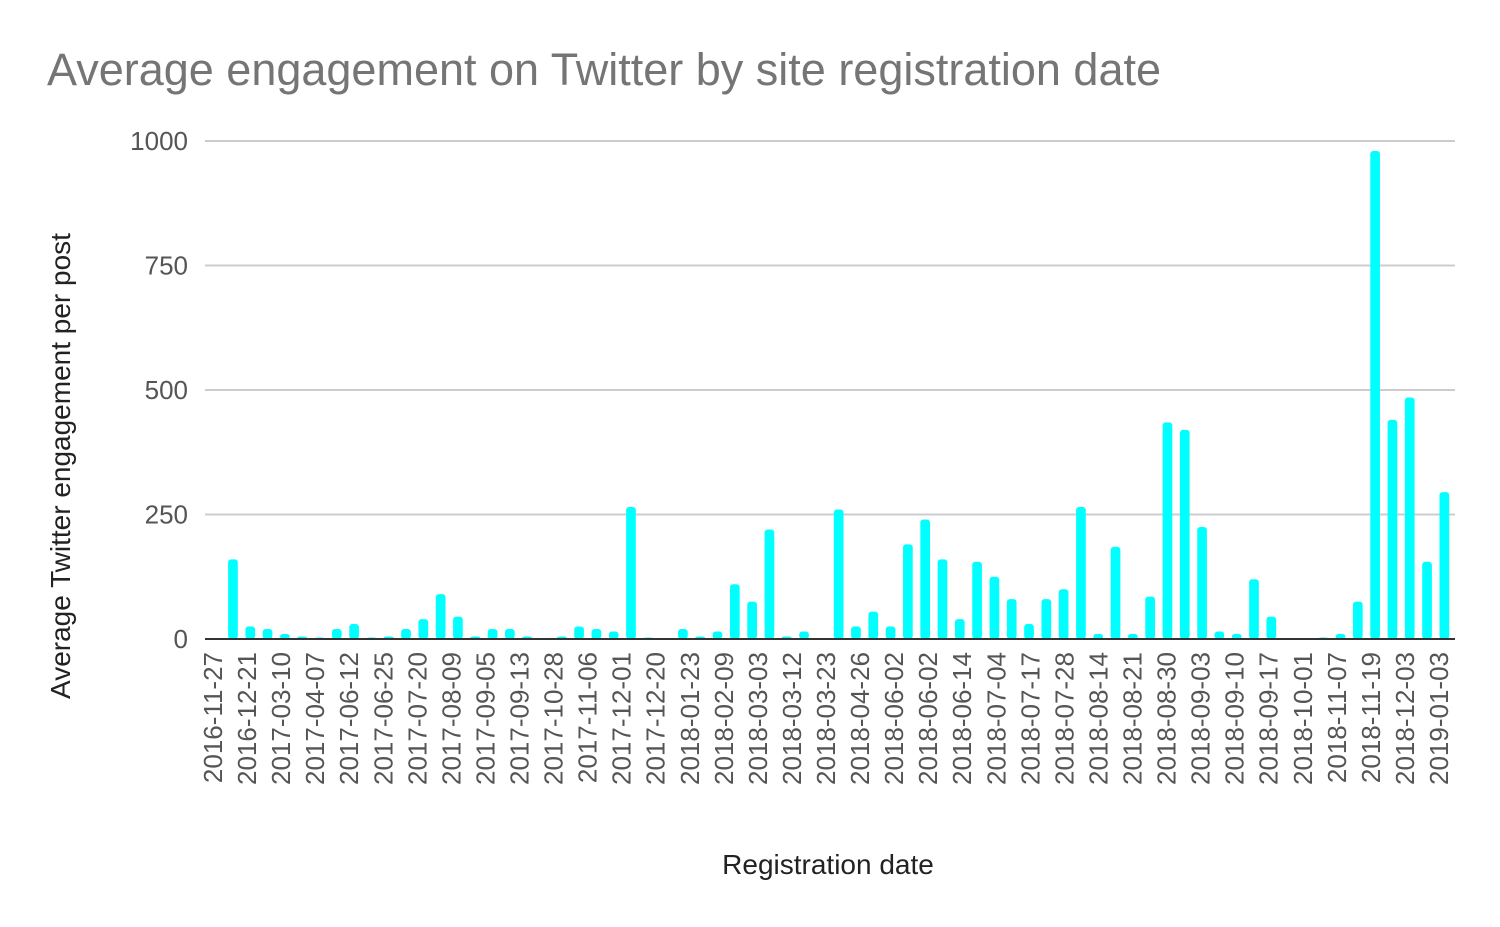  Describe the element at coordinates (792, 718) in the screenshot. I see `x-tick-label: 2018-03-12` at that location.